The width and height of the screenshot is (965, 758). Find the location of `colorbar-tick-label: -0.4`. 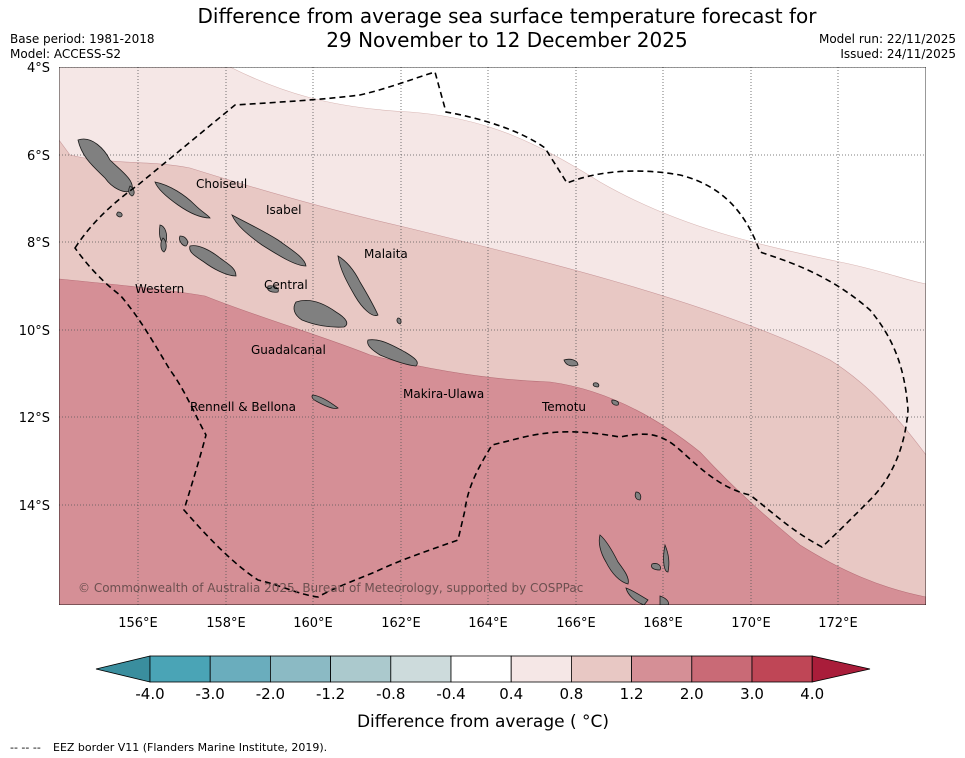

colorbar-tick-label: -0.4 is located at coordinates (450, 694).